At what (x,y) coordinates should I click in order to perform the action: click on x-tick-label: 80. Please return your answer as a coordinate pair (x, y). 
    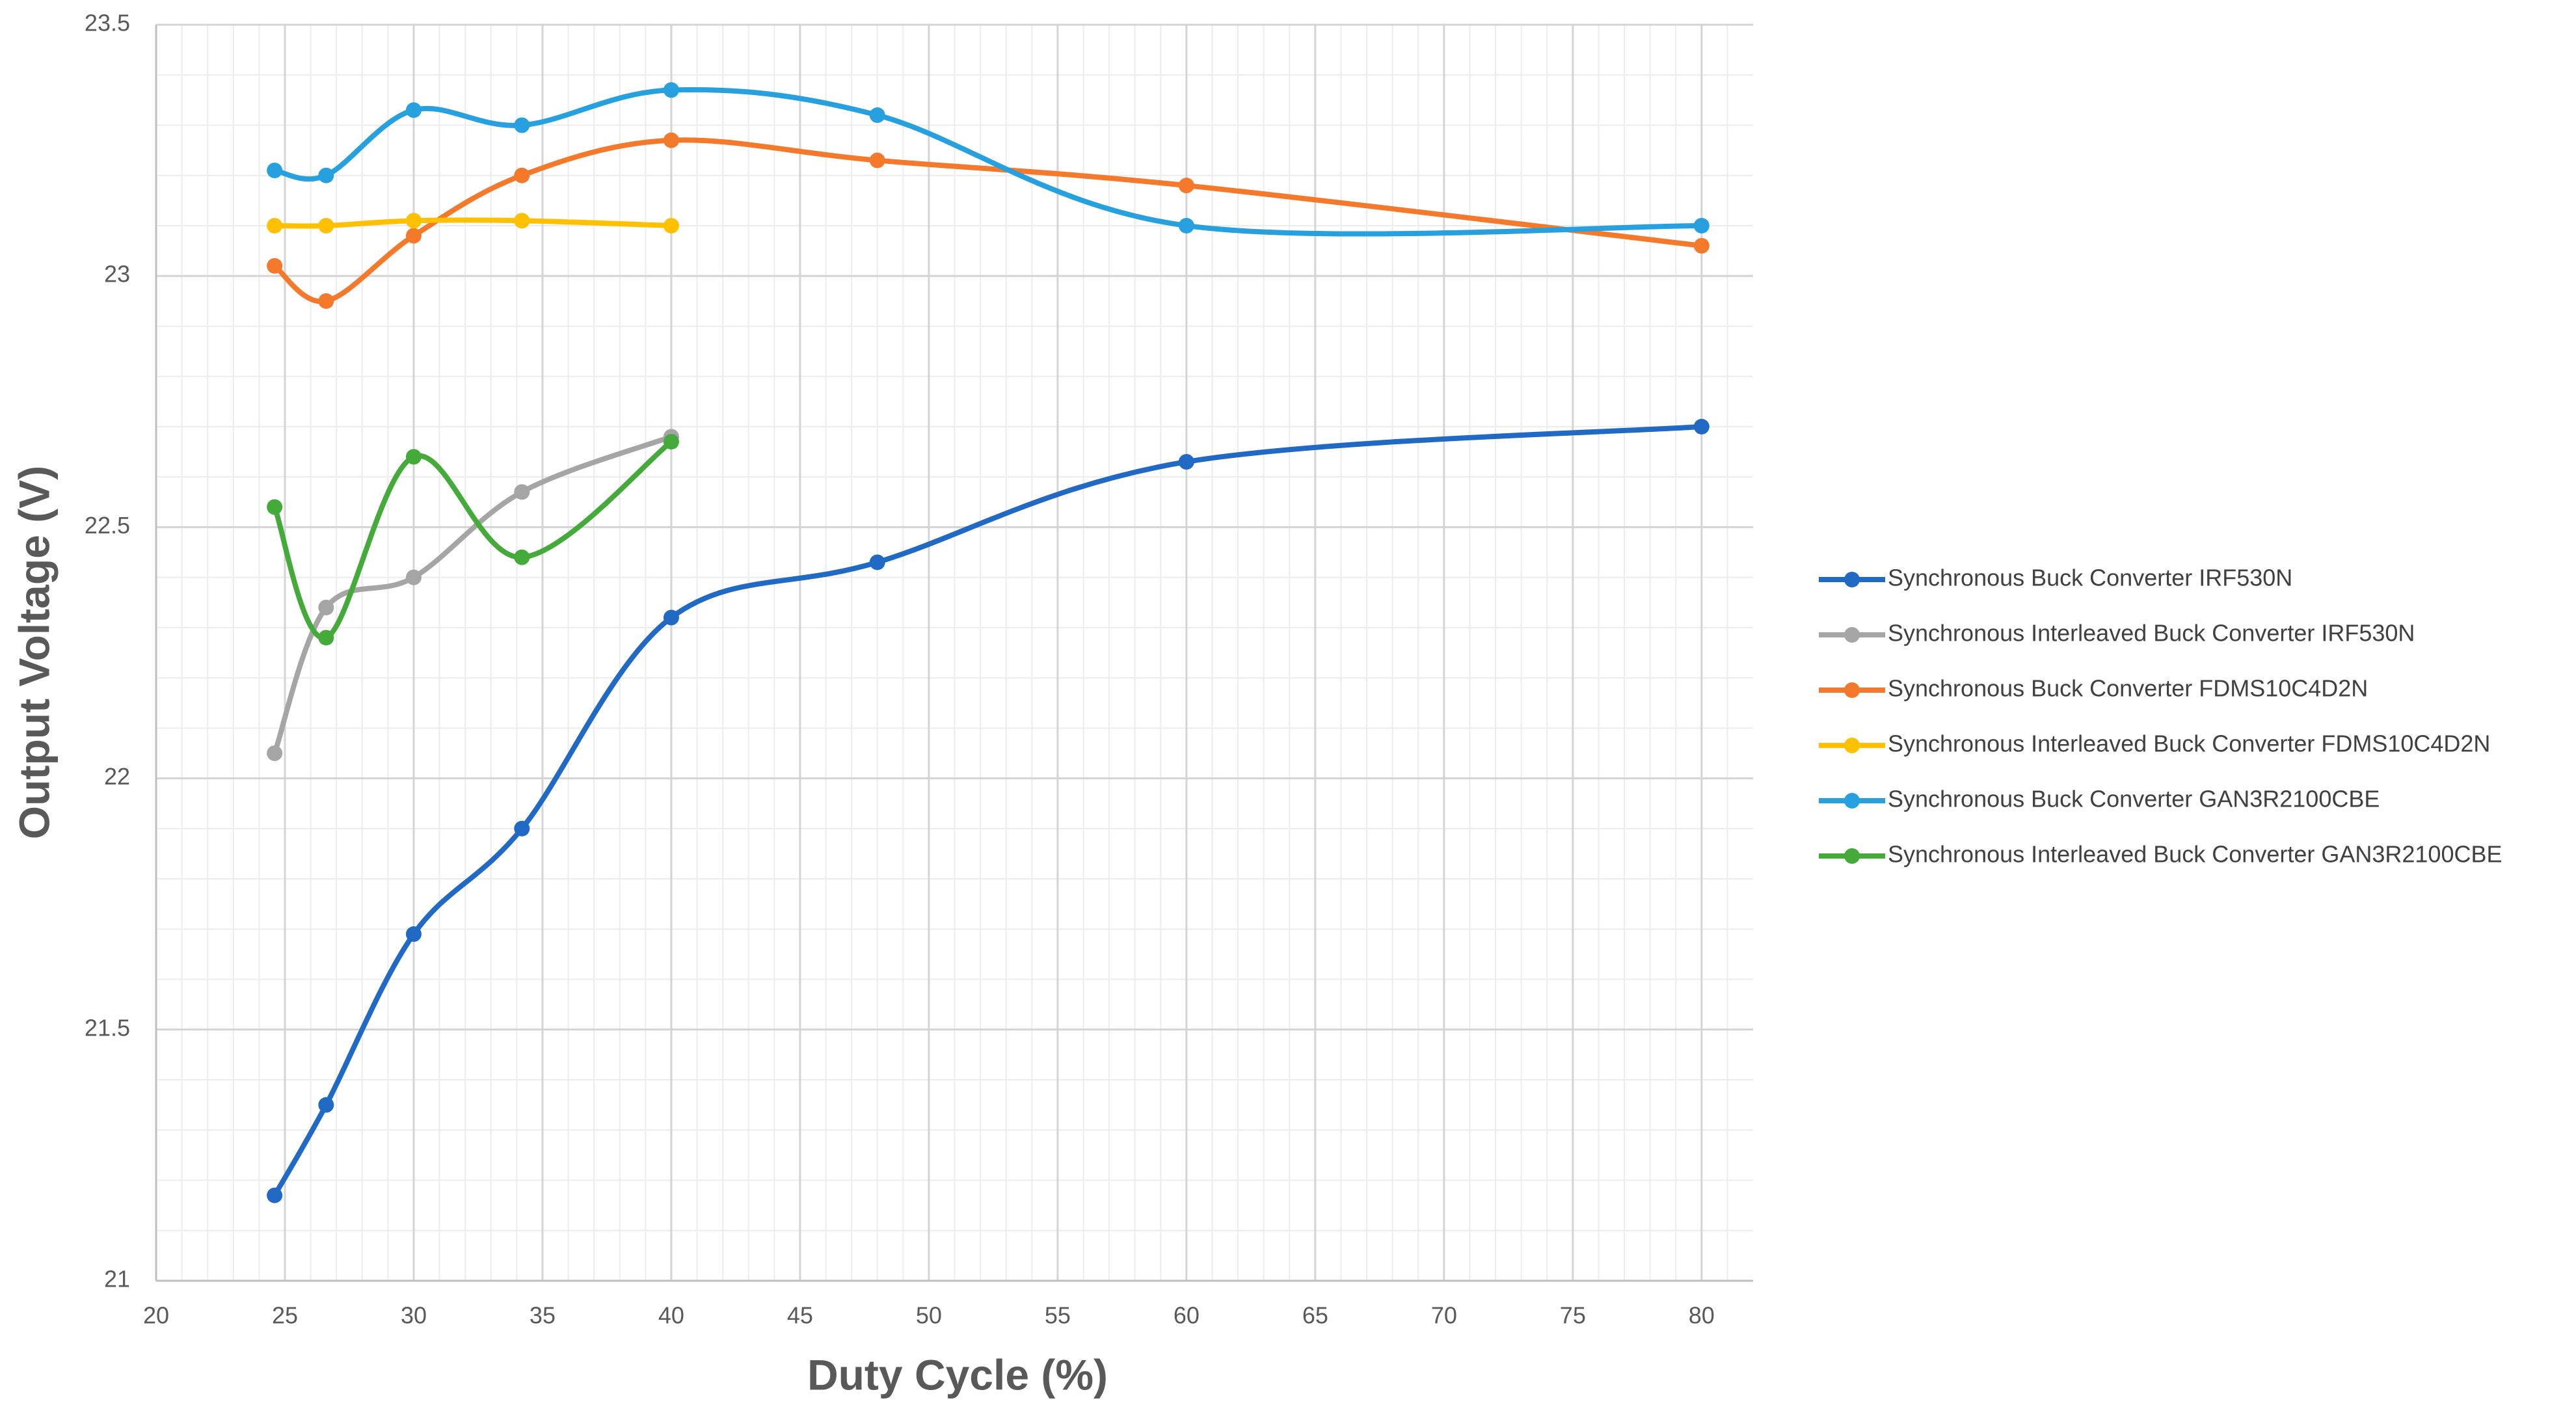
    Looking at the image, I should click on (1702, 1315).